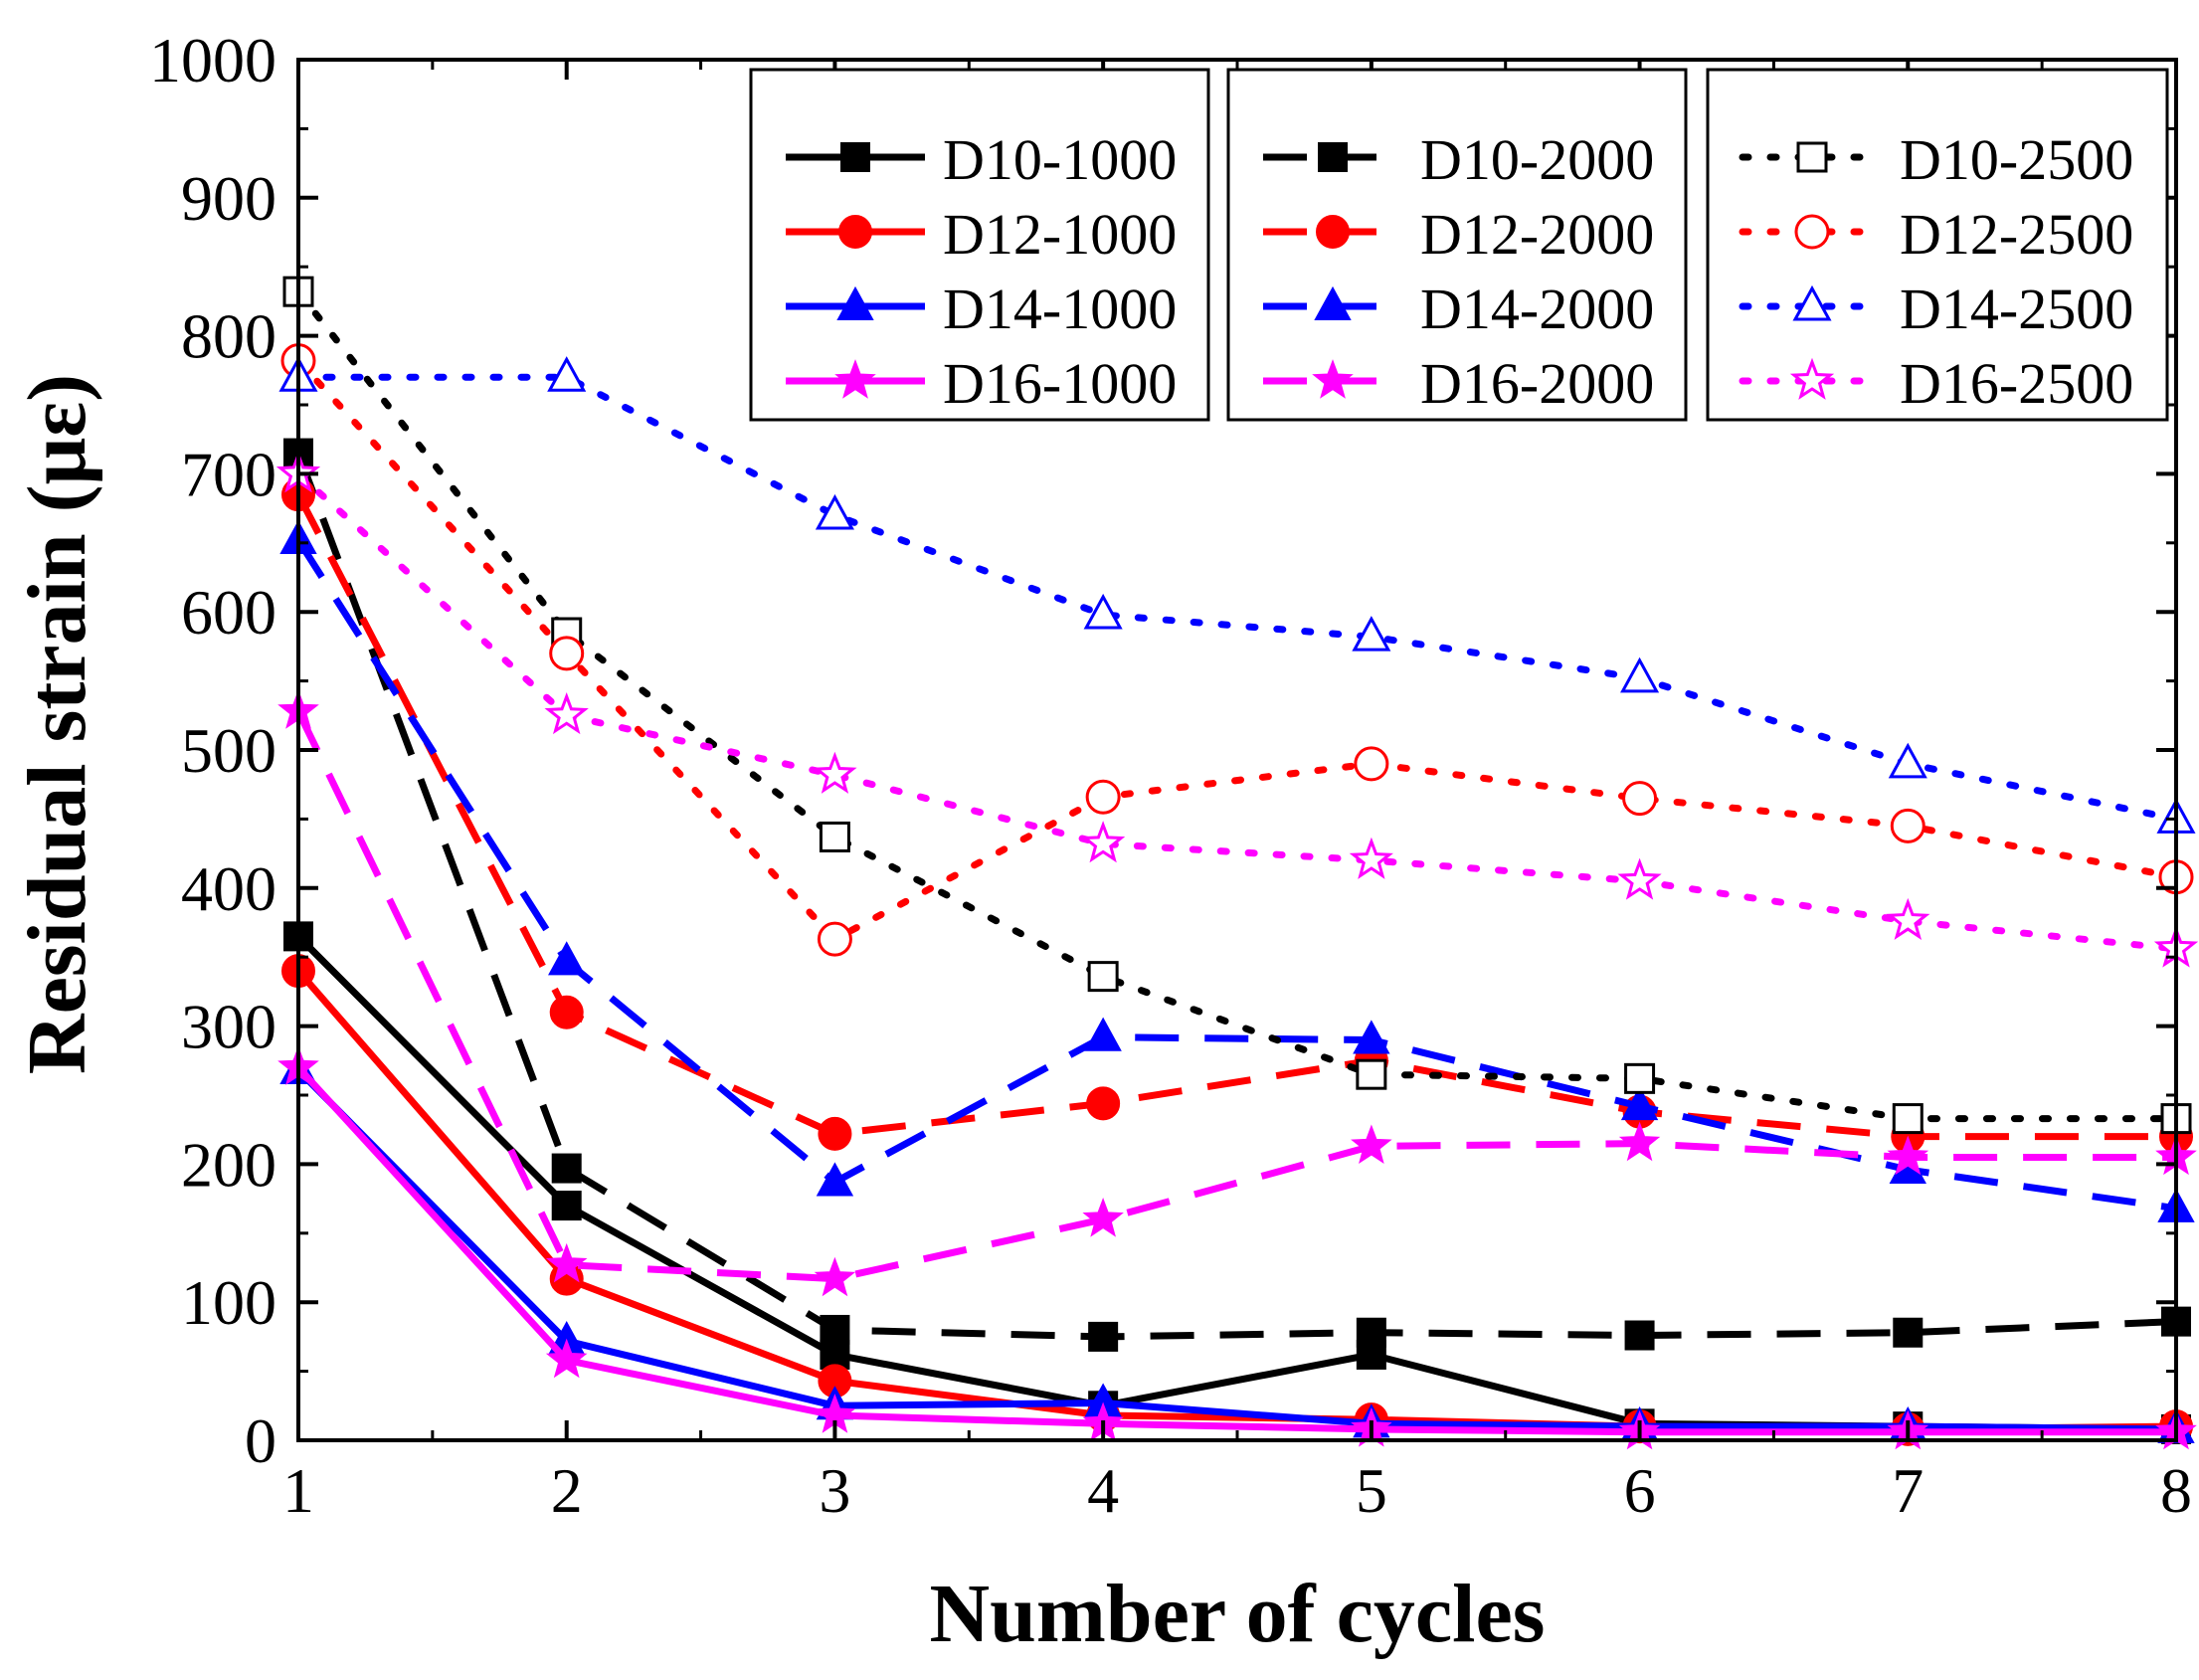  I want to click on y-tick-label: 800, so click(228, 336).